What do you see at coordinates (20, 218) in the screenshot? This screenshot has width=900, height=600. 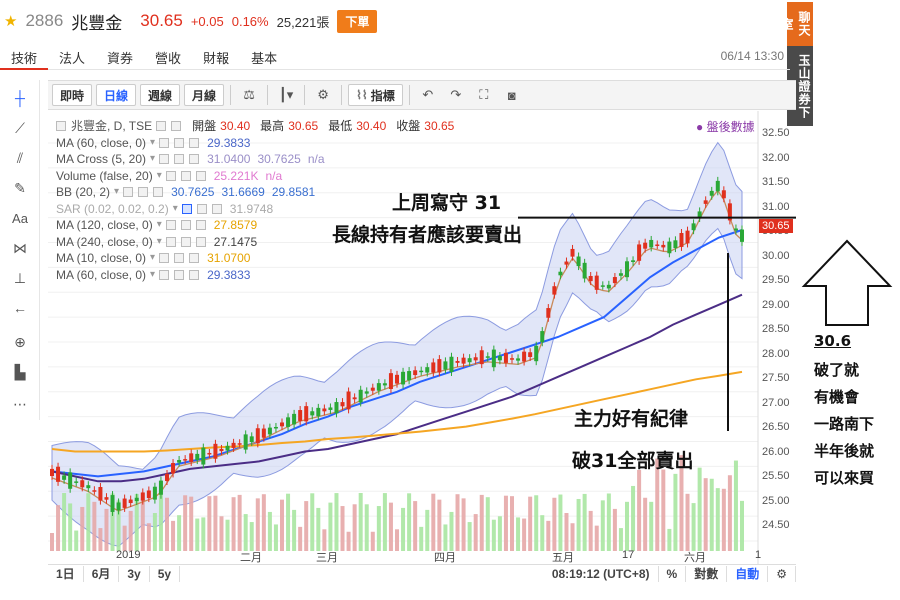 I see `text-icon: Aa` at bounding box center [20, 218].